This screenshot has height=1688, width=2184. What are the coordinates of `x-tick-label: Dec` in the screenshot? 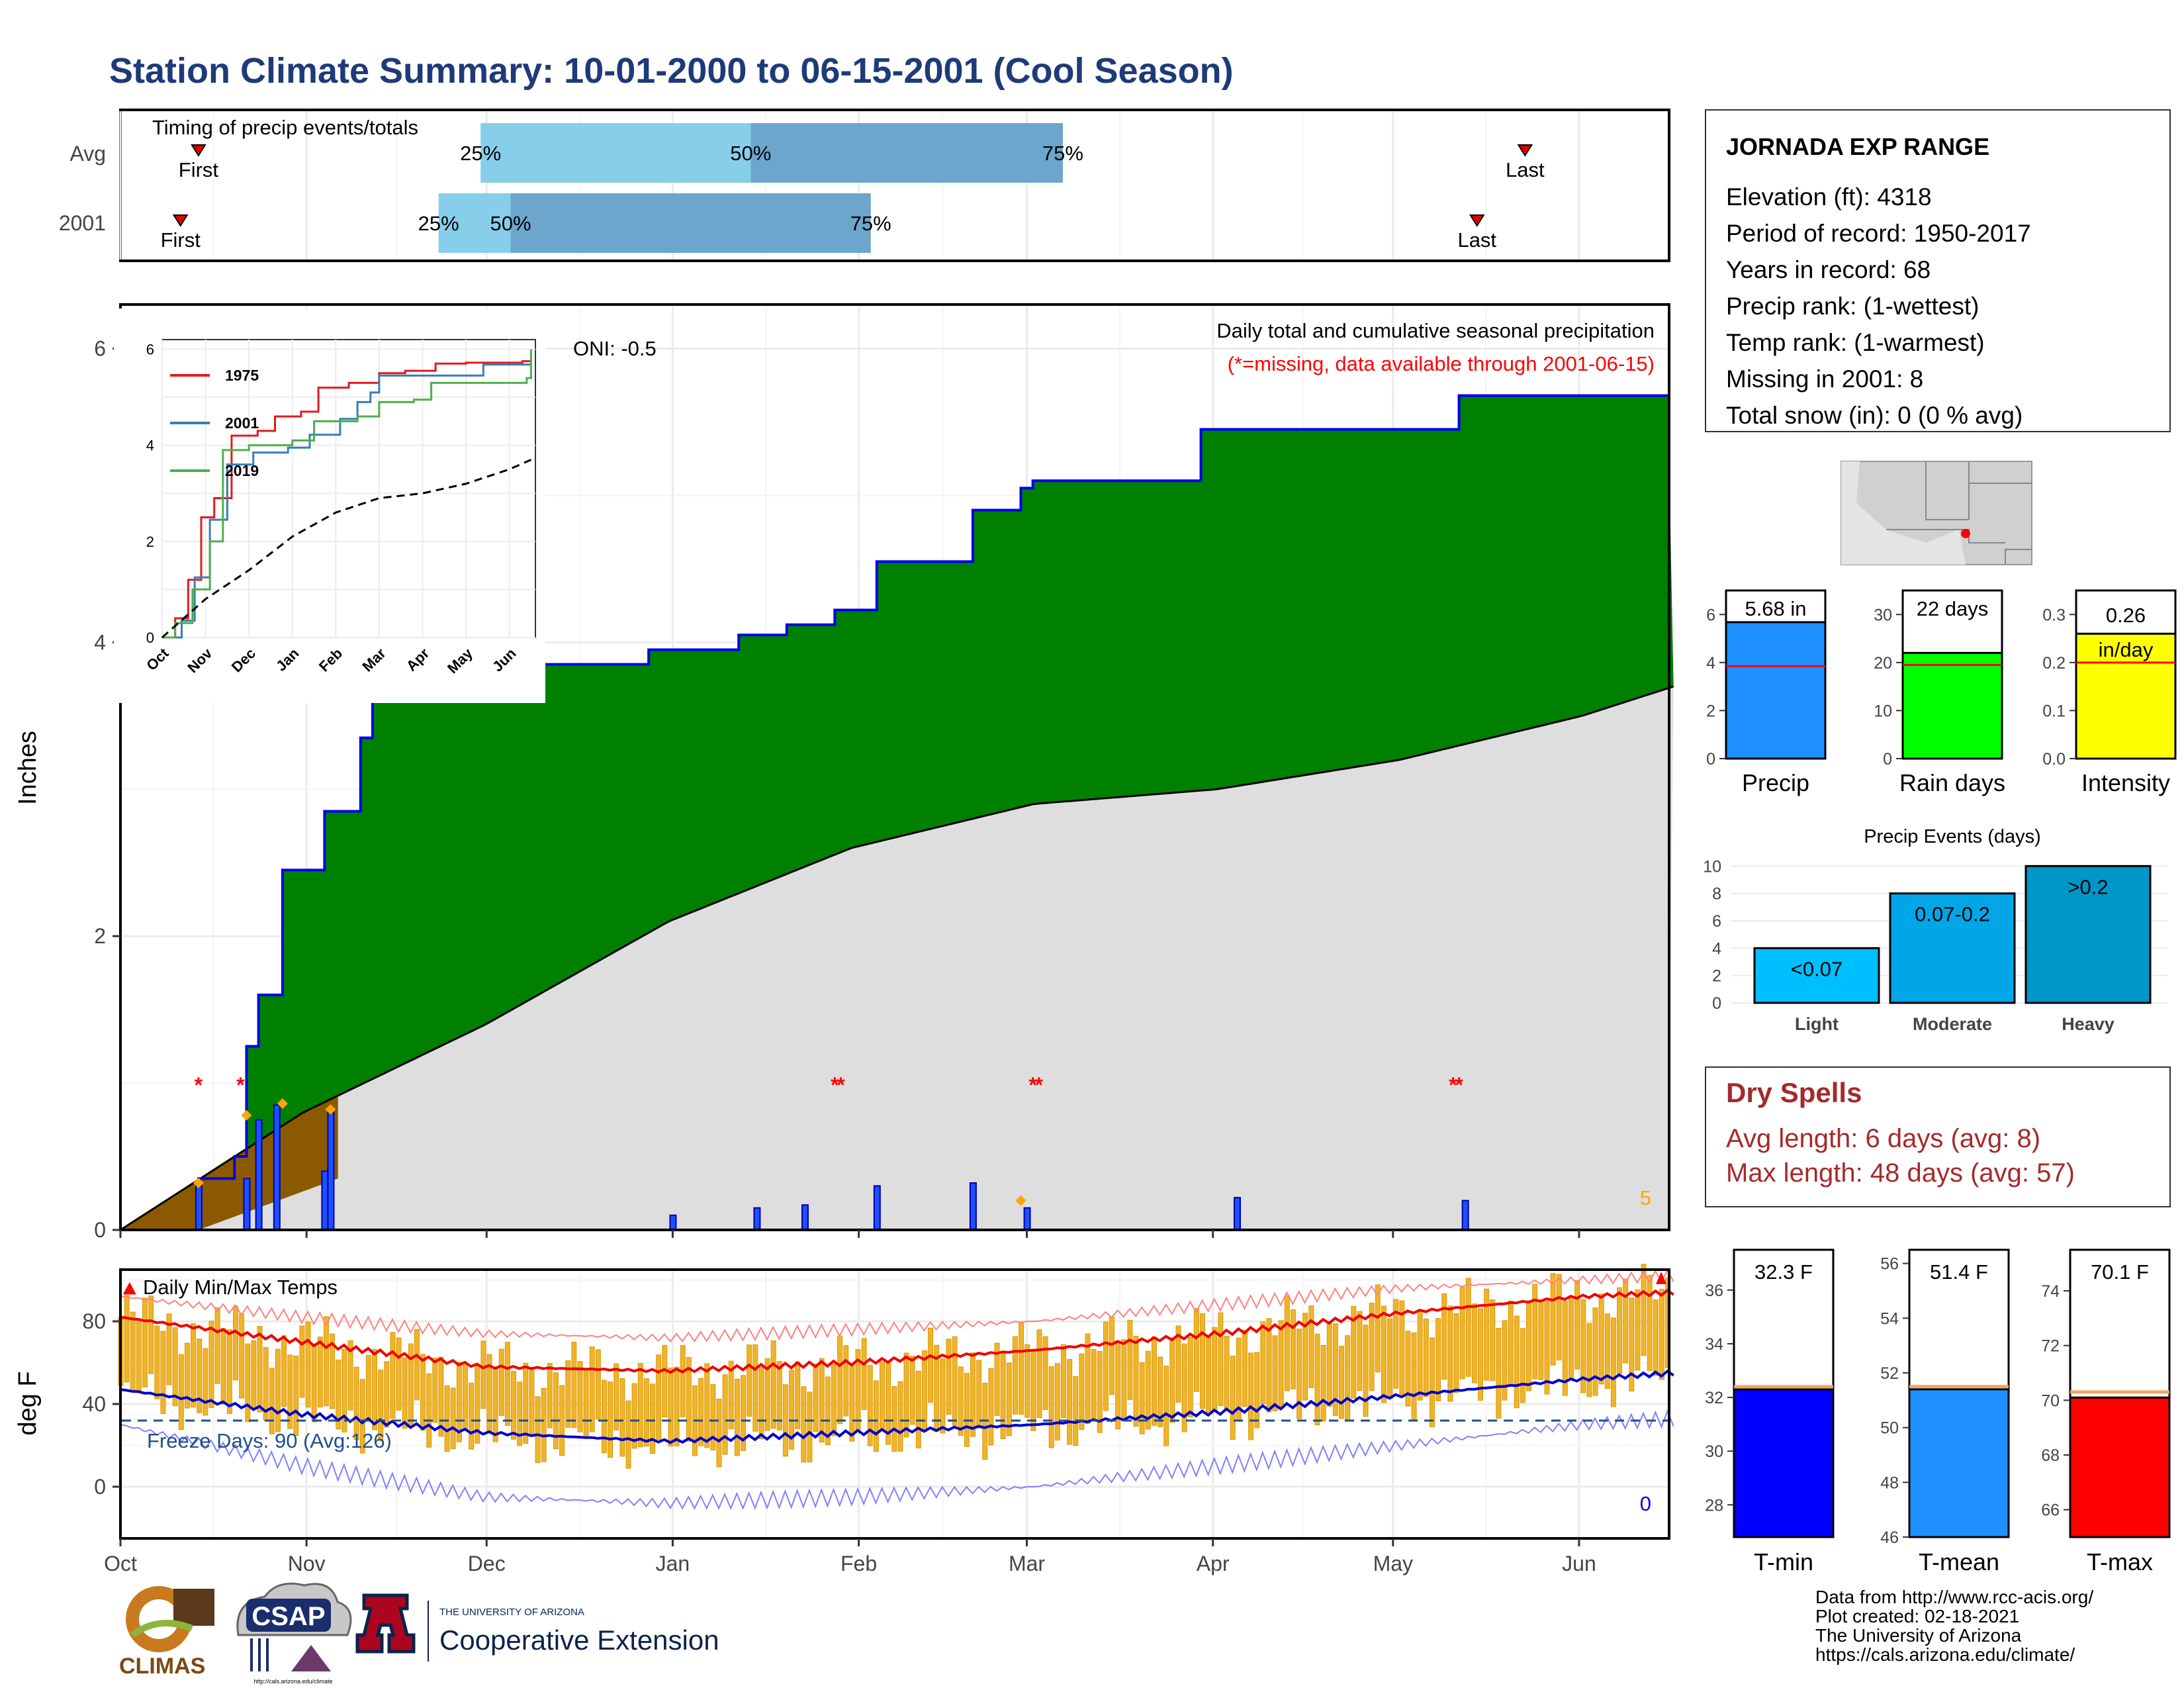 It's located at (487, 1563).